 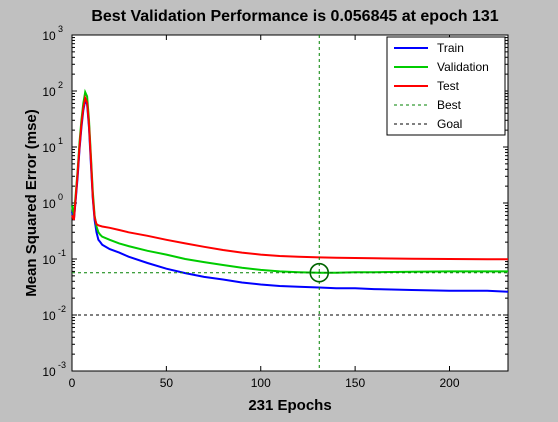 I want to click on y-axis-label: Mean Squared Error (mse), so click(x=31, y=203).